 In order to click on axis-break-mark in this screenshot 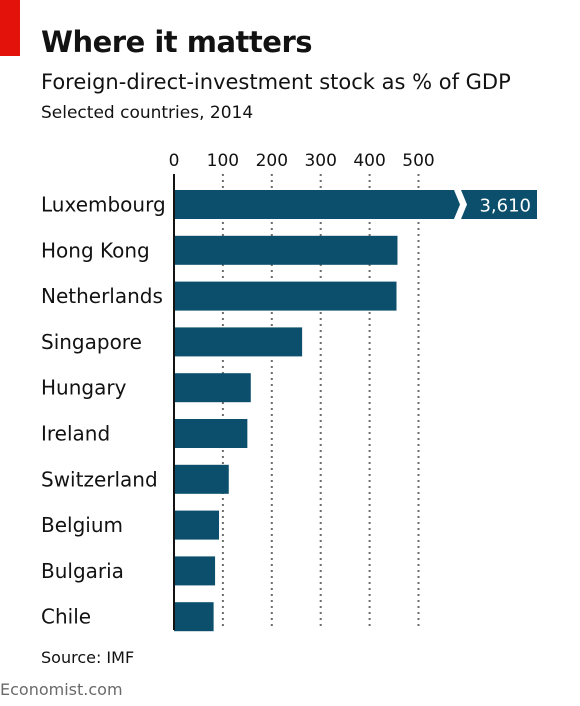, I will do `click(460, 204)`.